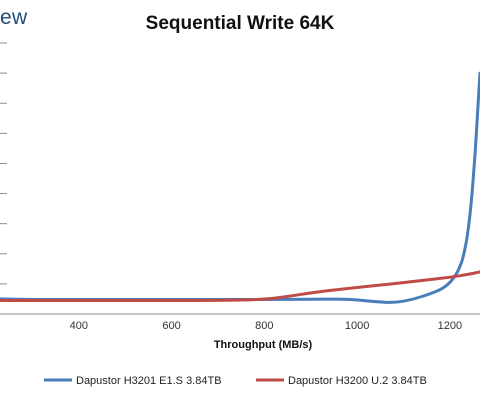 The width and height of the screenshot is (480, 401). What do you see at coordinates (357, 326) in the screenshot?
I see `x-tick-label: 1000` at bounding box center [357, 326].